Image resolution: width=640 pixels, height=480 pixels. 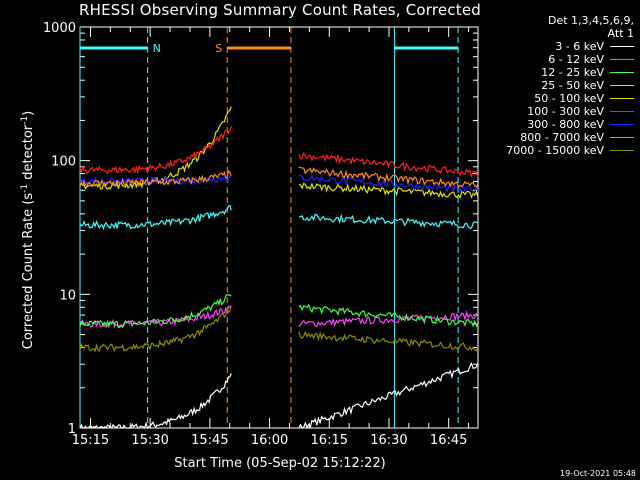 What do you see at coordinates (576, 59) in the screenshot?
I see `legend-label: 6 - 12 keV` at bounding box center [576, 59].